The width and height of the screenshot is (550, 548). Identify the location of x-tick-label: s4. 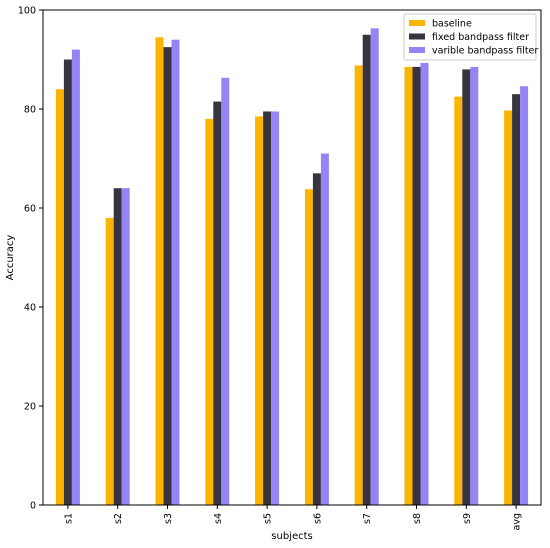
(218, 518).